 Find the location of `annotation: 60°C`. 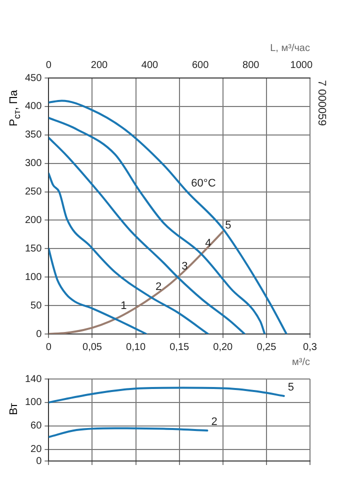

annotation: 60°C is located at coordinates (203, 183).